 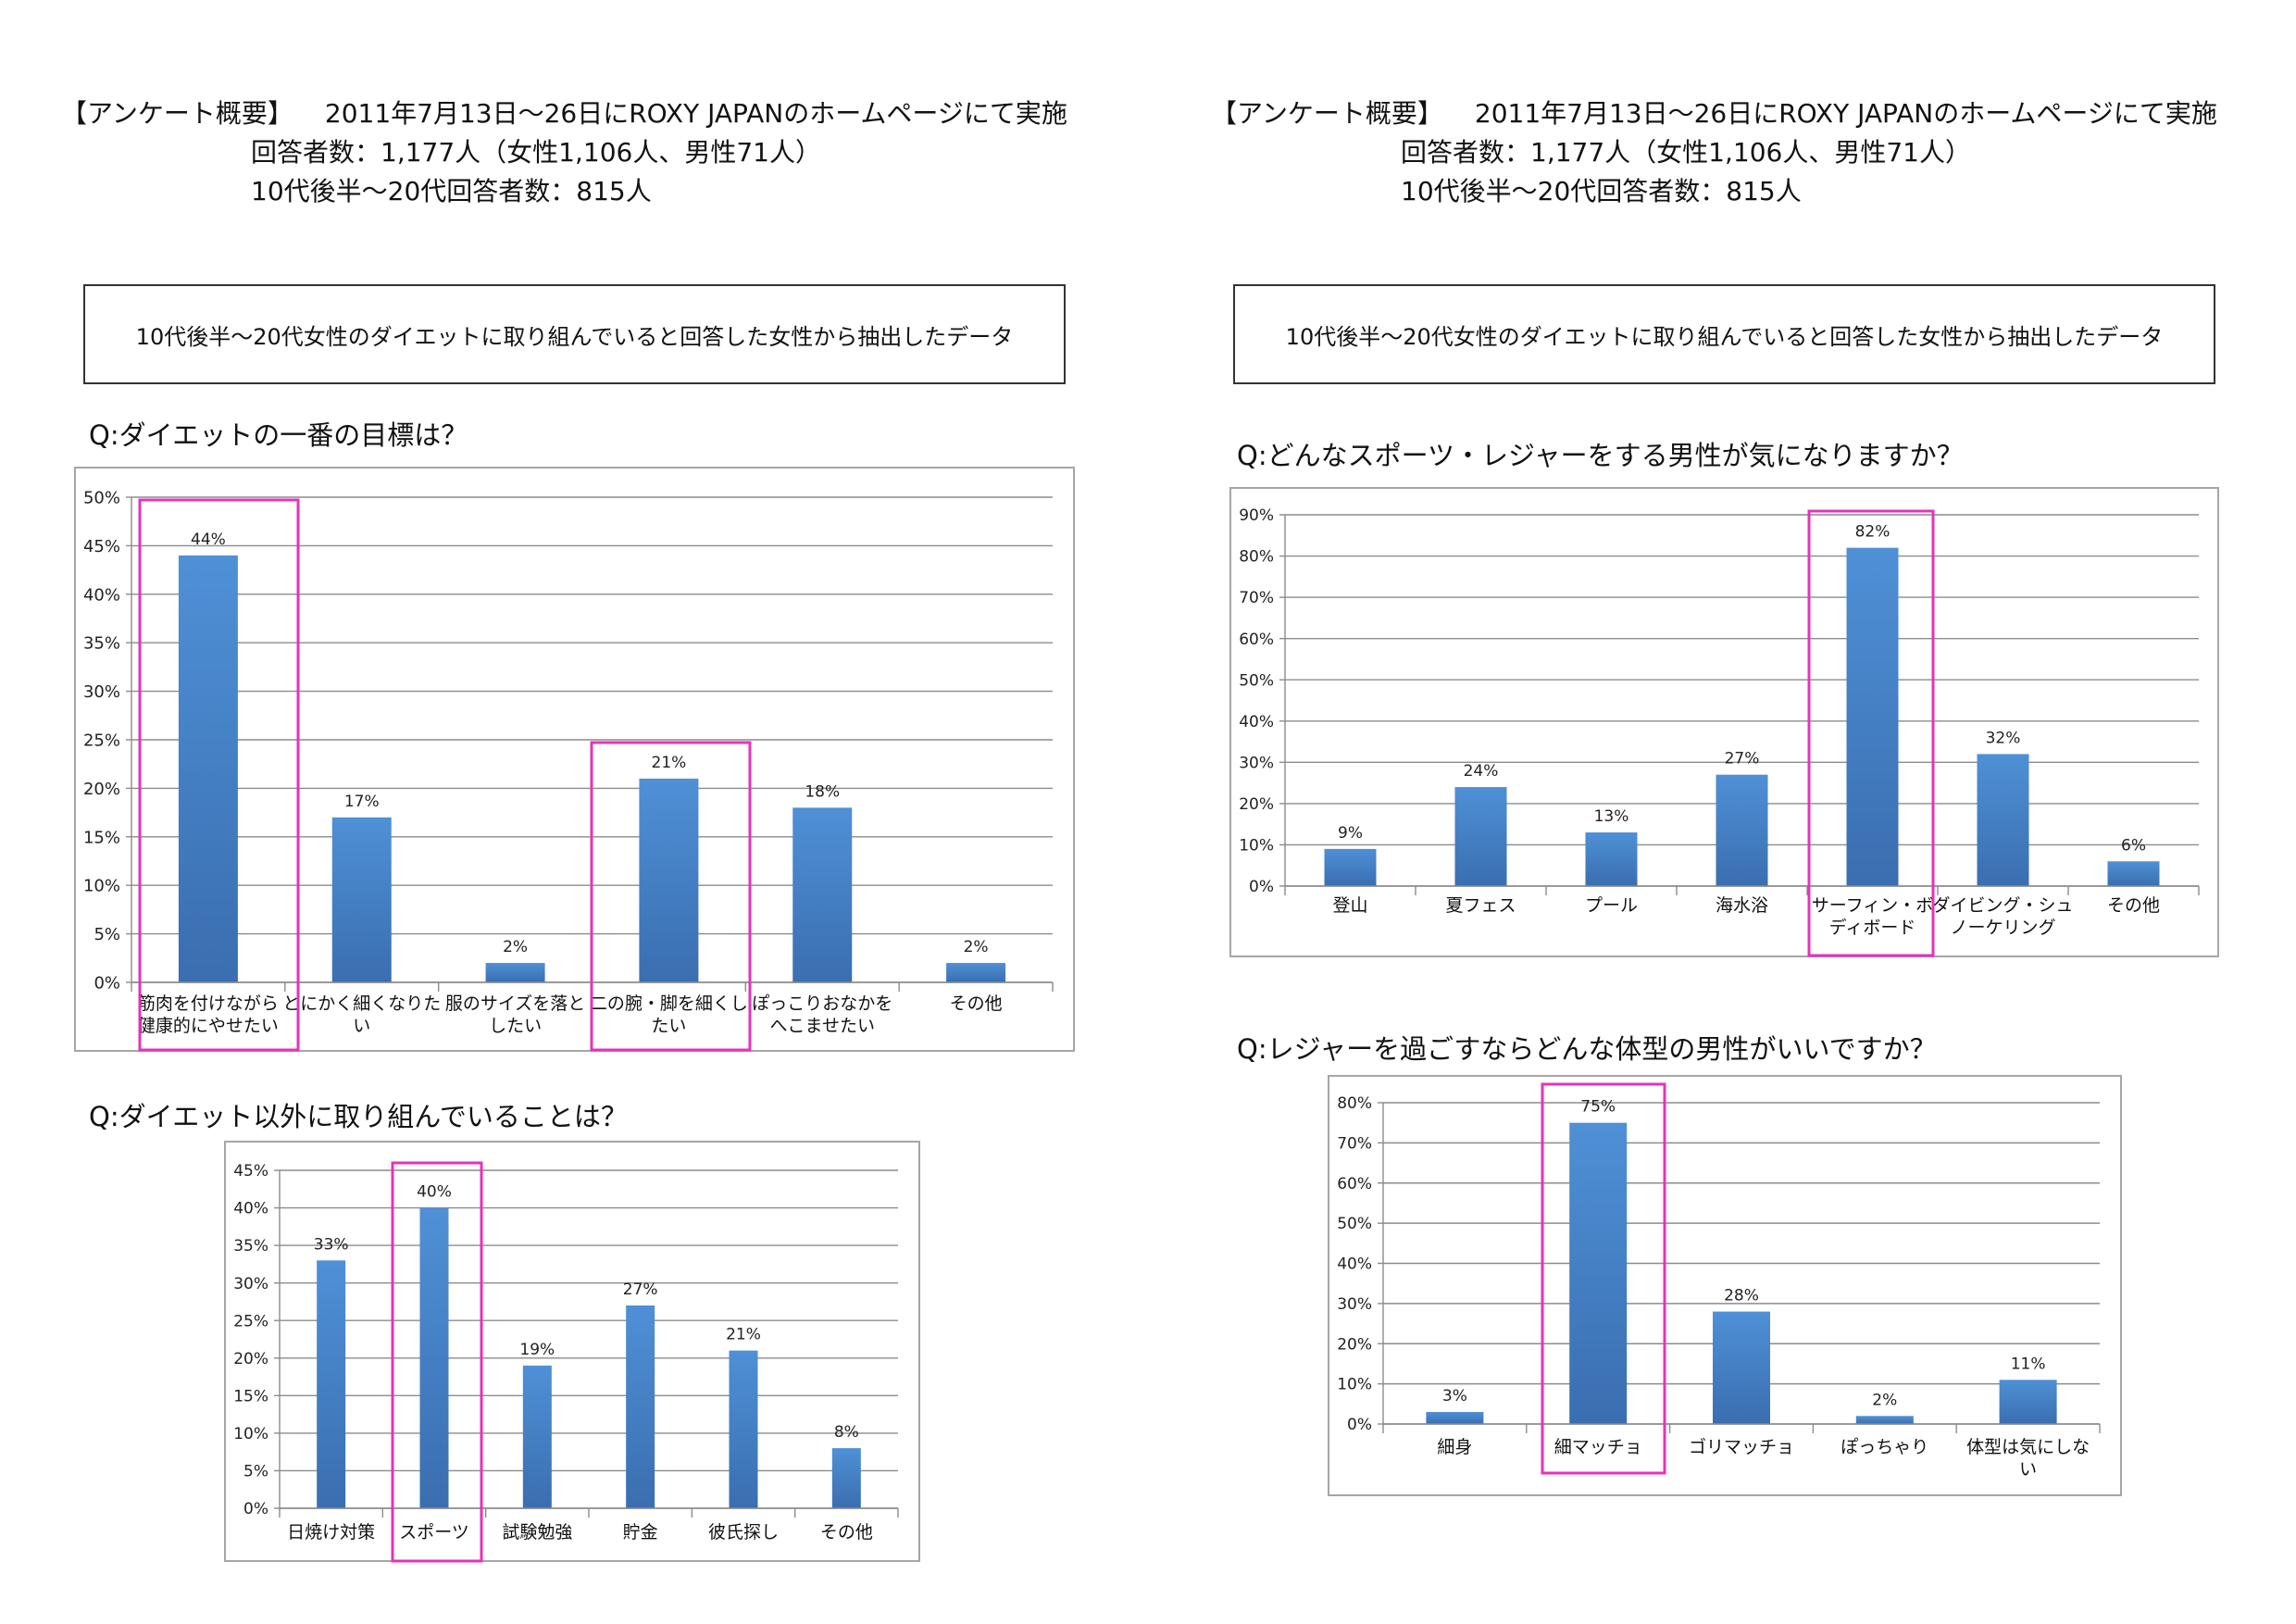 I want to click on data-label: 17%, so click(x=362, y=802).